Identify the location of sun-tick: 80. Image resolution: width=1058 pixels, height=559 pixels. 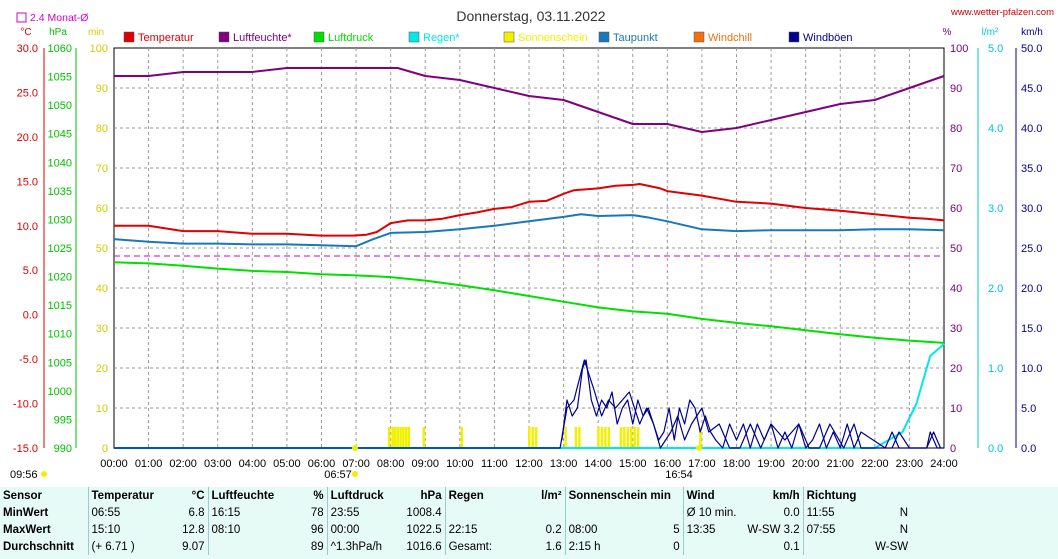
(102, 129).